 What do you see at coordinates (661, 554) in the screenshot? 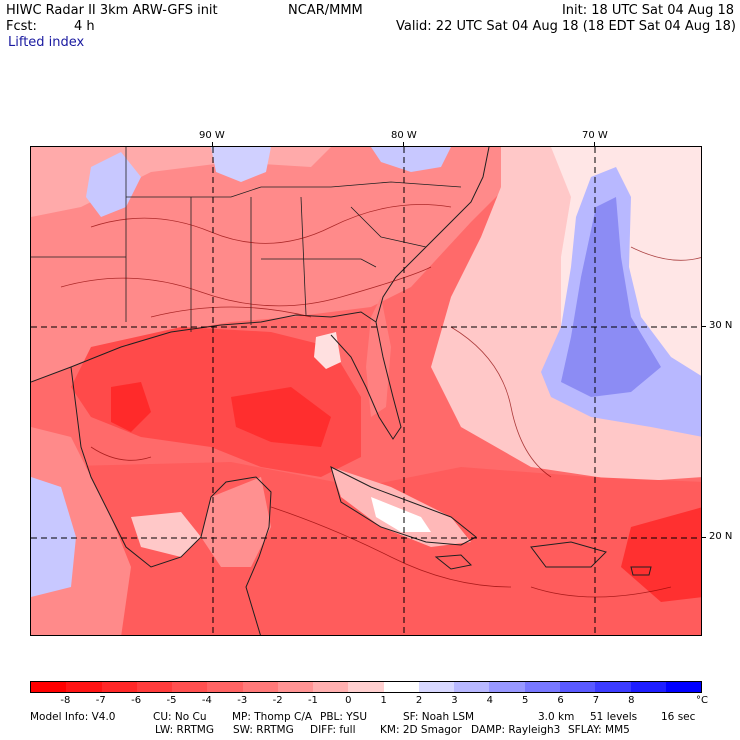
I see `caribbean-core-east` at bounding box center [661, 554].